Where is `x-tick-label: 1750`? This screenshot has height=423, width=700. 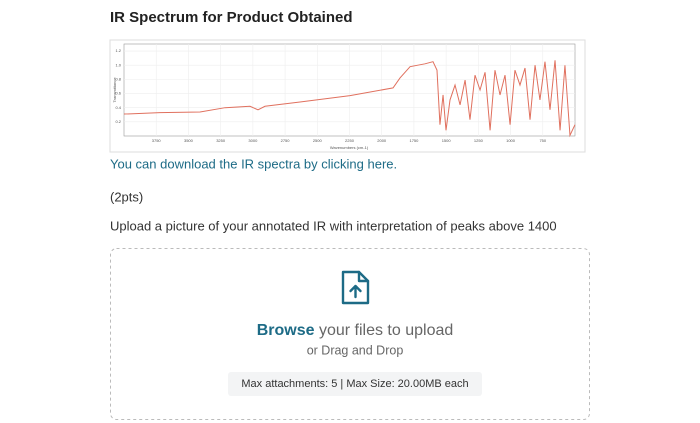
x-tick-label: 1750 is located at coordinates (414, 140).